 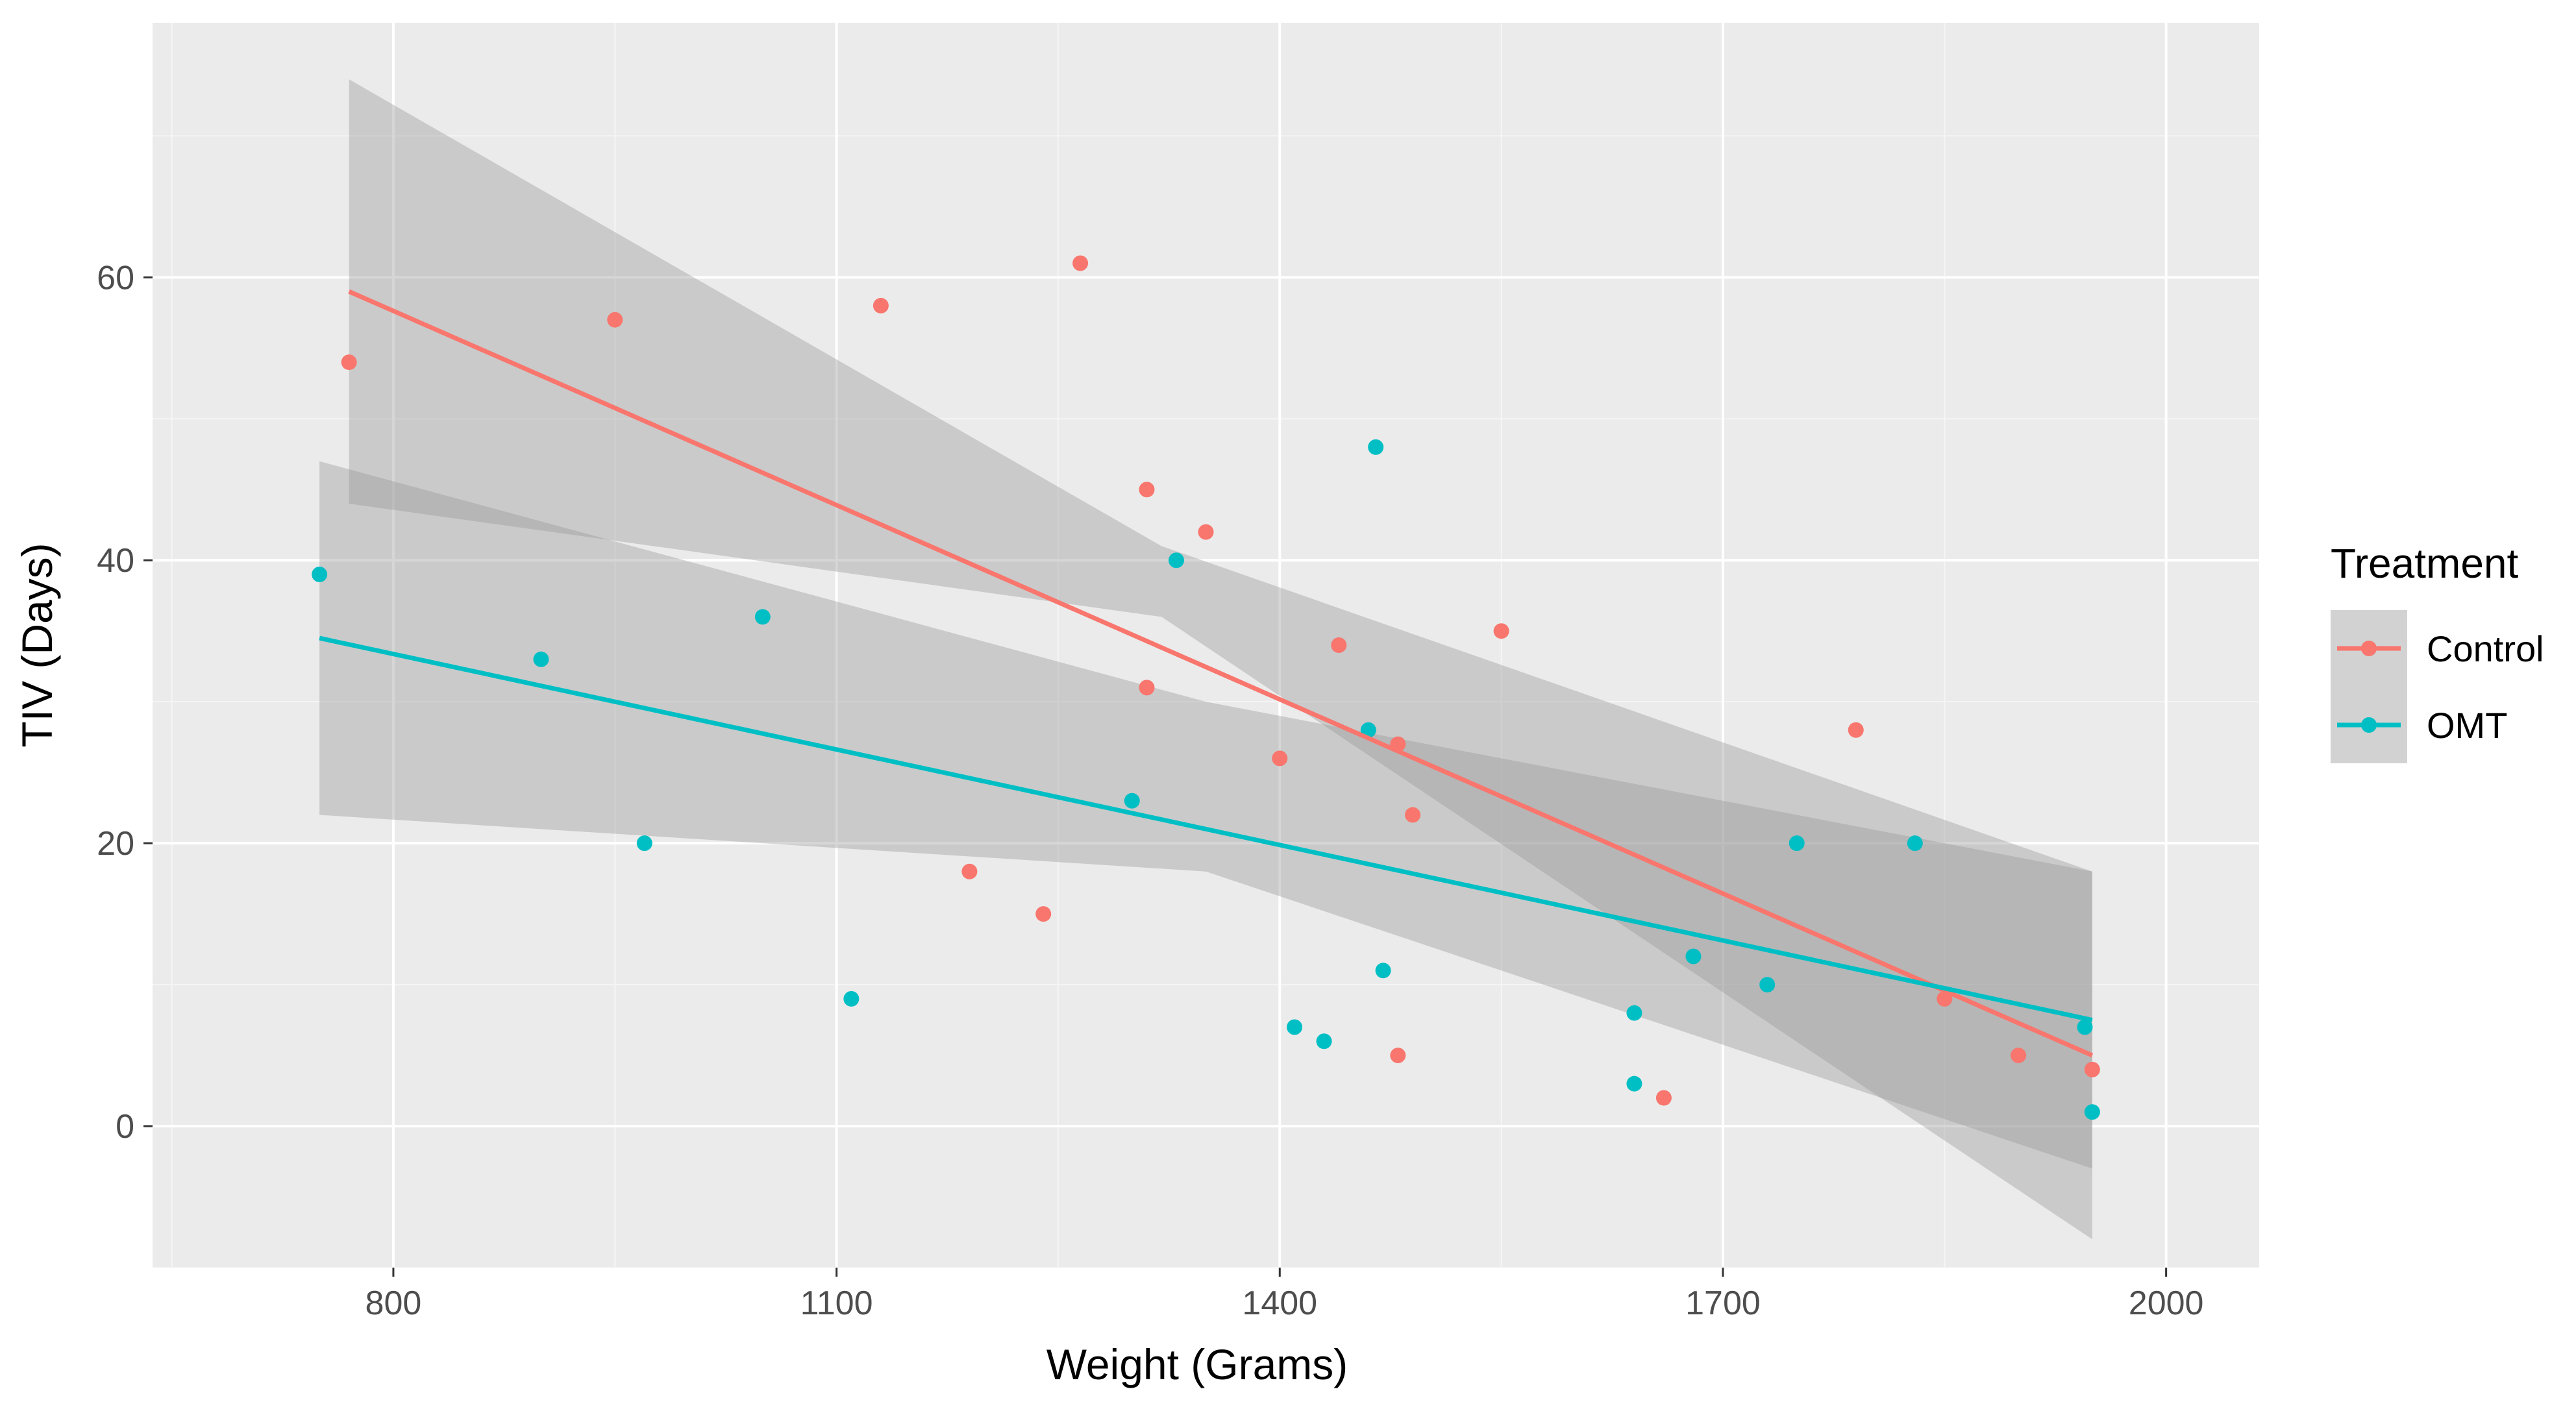 I want to click on x-axis-title: Weight (Grams), so click(x=1197, y=1364).